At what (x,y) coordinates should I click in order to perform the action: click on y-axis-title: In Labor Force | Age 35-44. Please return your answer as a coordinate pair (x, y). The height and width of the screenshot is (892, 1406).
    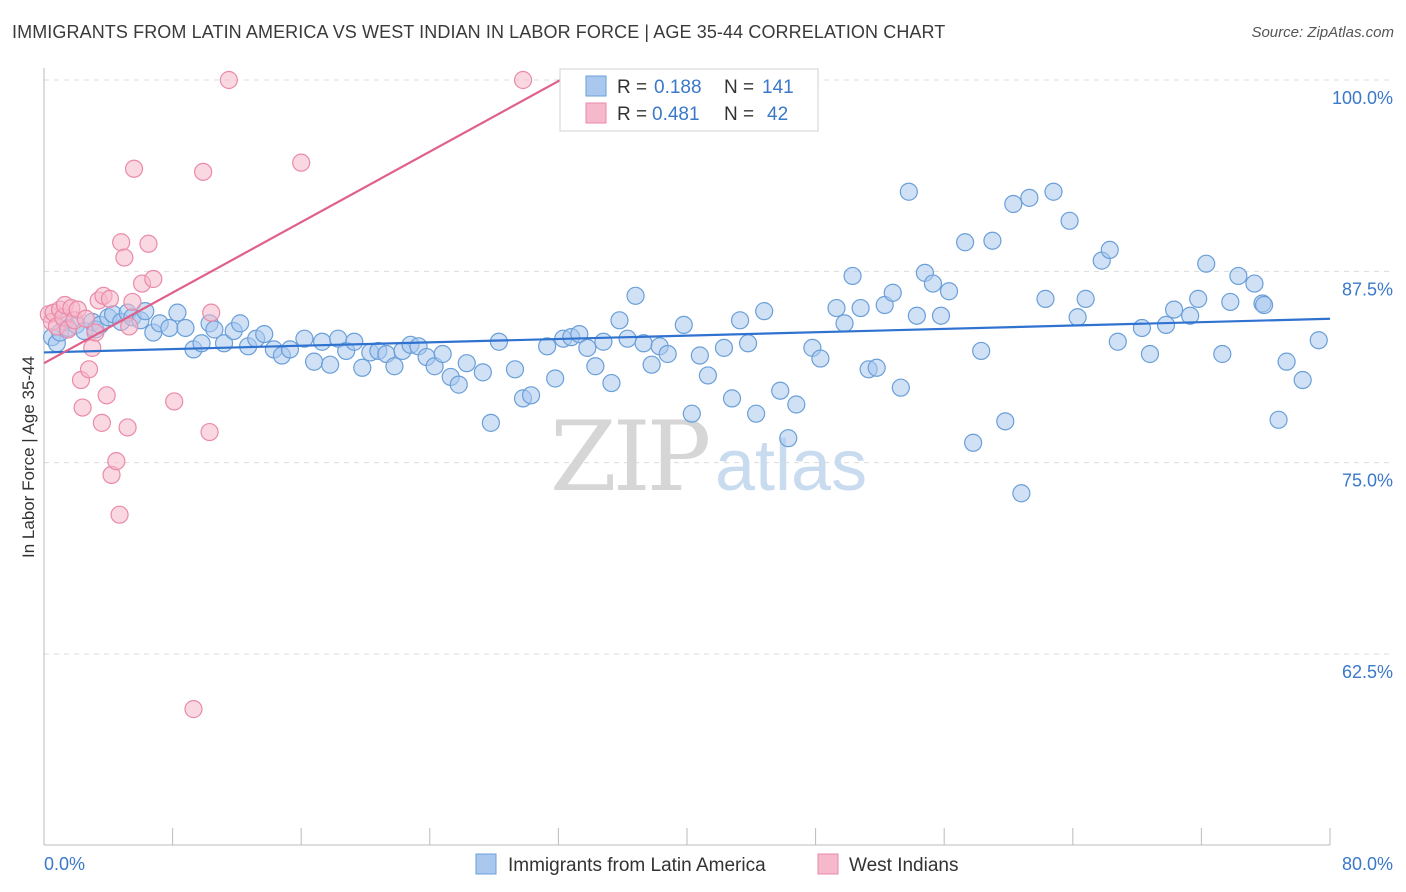
    Looking at the image, I should click on (28, 457).